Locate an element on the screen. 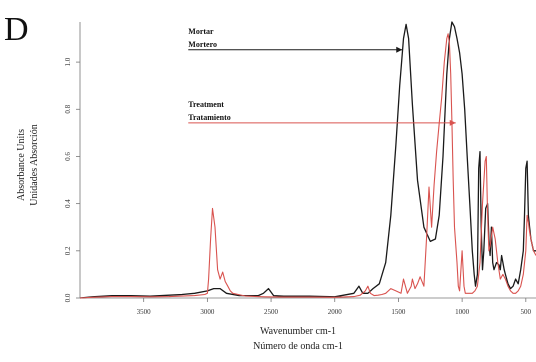  annotation-group: Mortar Mortero Treatment Tratamiento is located at coordinates (322, 76).